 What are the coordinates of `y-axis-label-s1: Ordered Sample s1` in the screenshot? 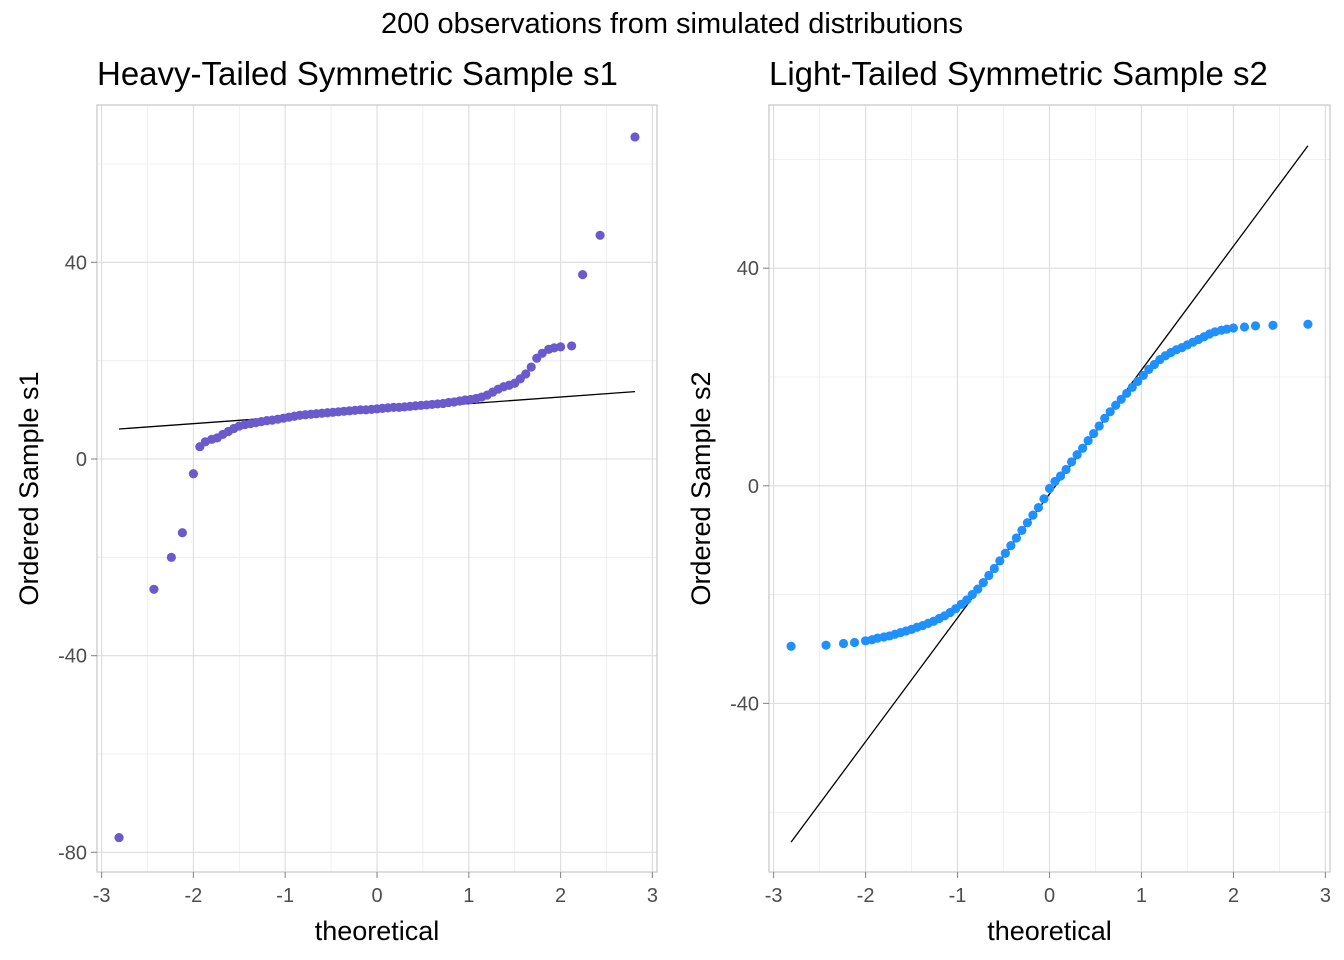 It's located at (29, 488).